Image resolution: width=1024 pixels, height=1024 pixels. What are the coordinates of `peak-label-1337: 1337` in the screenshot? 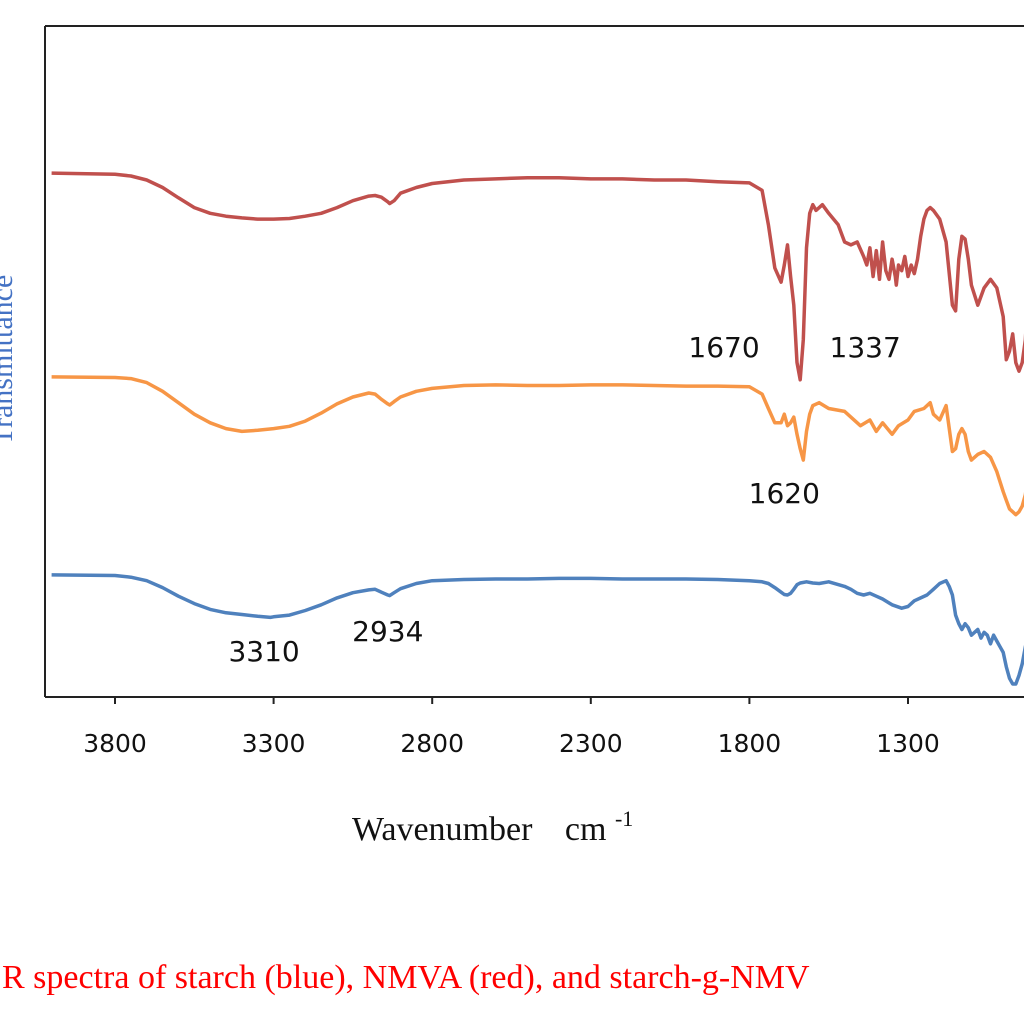 It's located at (865, 347).